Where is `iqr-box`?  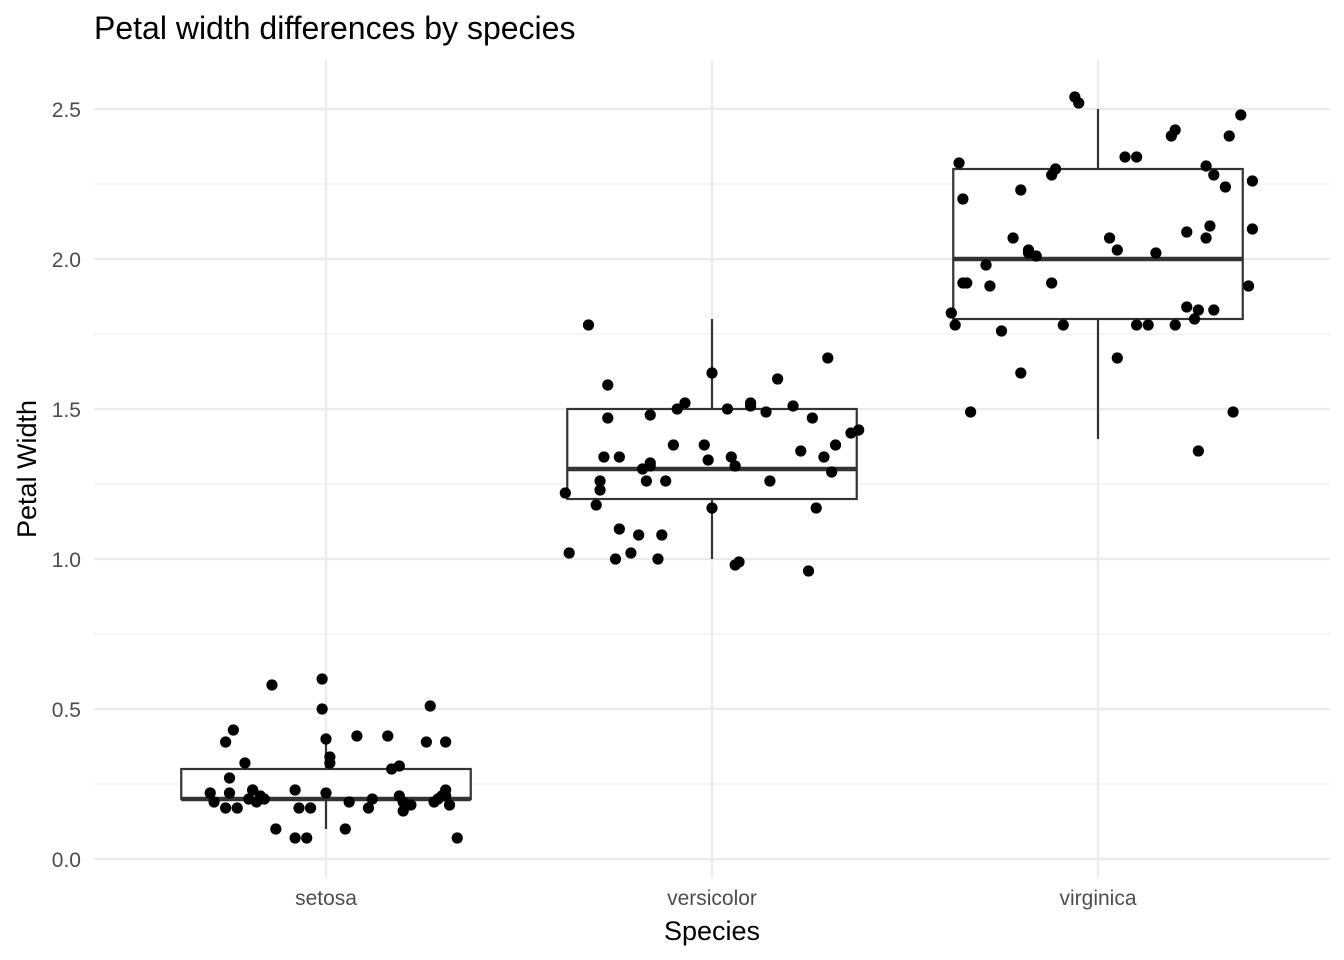 iqr-box is located at coordinates (1098, 244).